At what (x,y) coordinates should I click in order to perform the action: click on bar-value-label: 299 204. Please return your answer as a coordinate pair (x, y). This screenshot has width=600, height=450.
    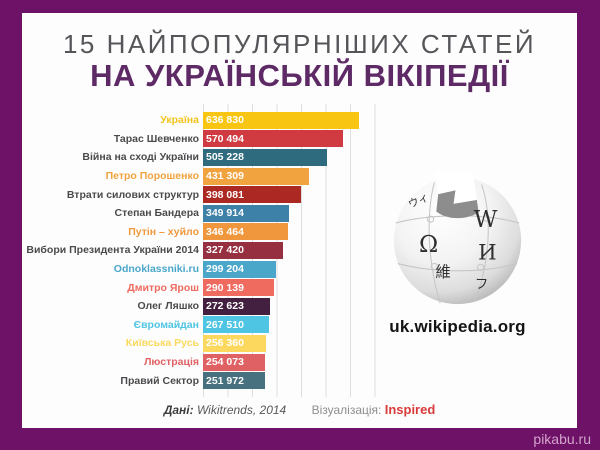
    Looking at the image, I should click on (225, 269).